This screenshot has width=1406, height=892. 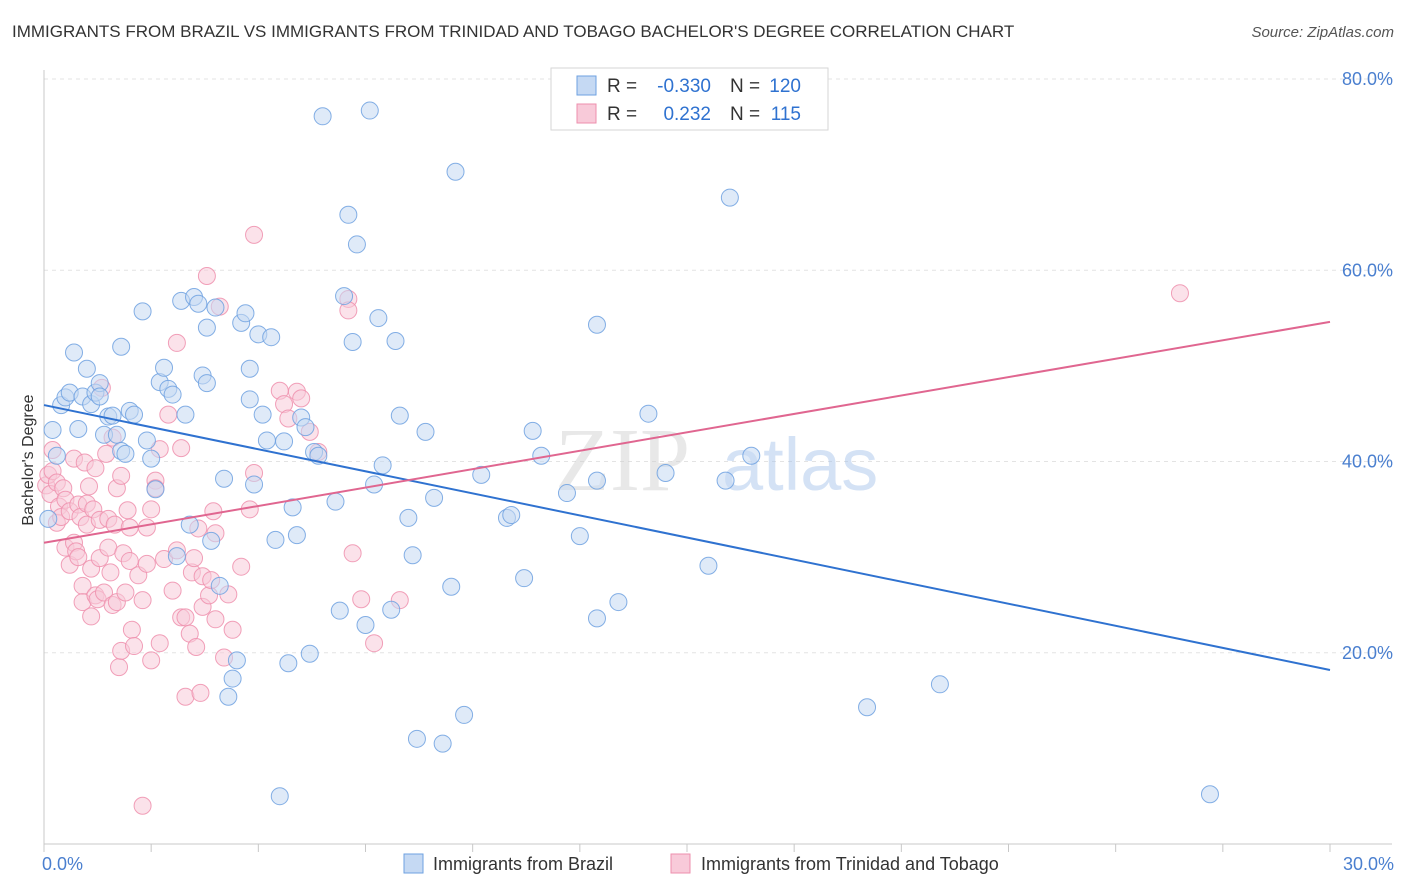 I want to click on stats-box-frame, so click(x=689, y=99).